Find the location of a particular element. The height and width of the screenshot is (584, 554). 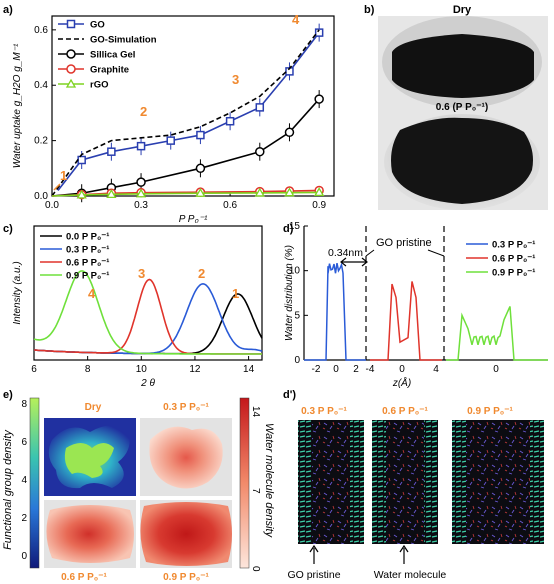

gap-arrow-heads is located at coordinates (354, 262).